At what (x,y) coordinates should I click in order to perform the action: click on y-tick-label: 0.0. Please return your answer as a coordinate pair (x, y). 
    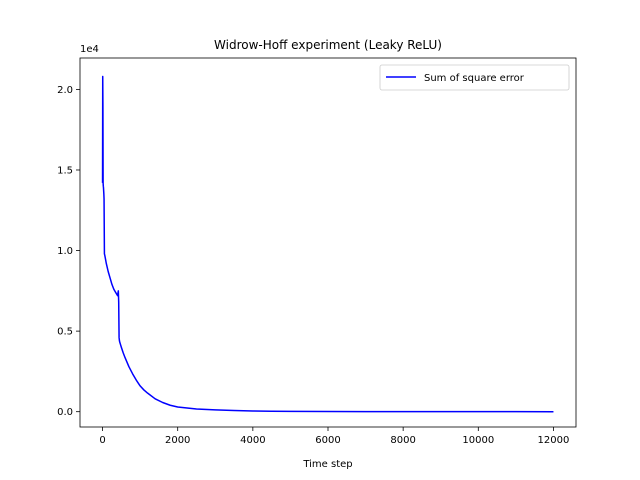
    Looking at the image, I should click on (65, 412).